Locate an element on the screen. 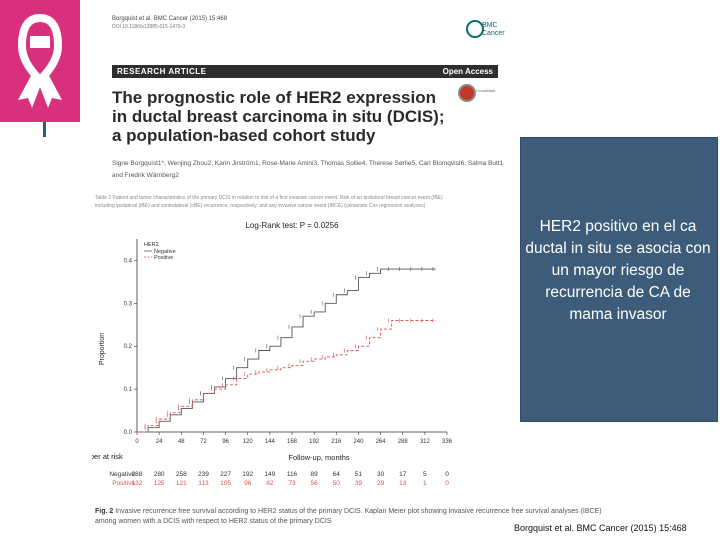 The width and height of the screenshot is (720, 540). chart-title: Log-Rank test: P = 0.0256 is located at coordinates (292, 225).